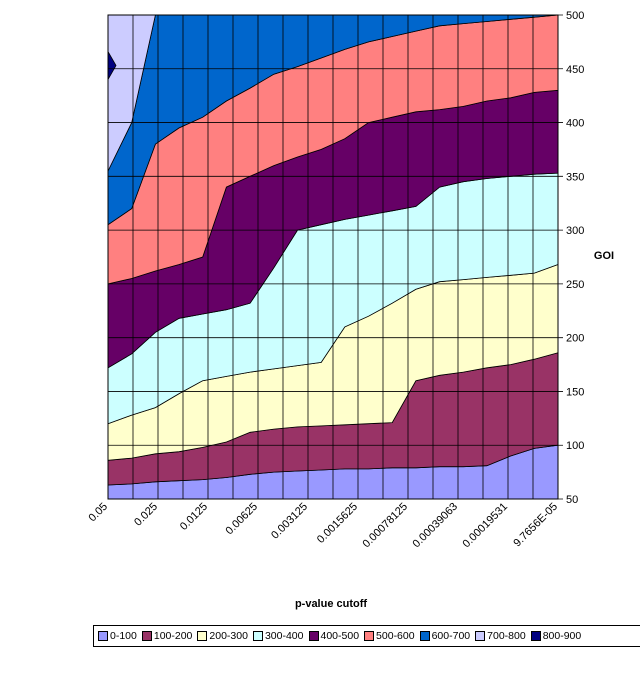  What do you see at coordinates (123, 636) in the screenshot?
I see `legend-label: 0-100` at bounding box center [123, 636].